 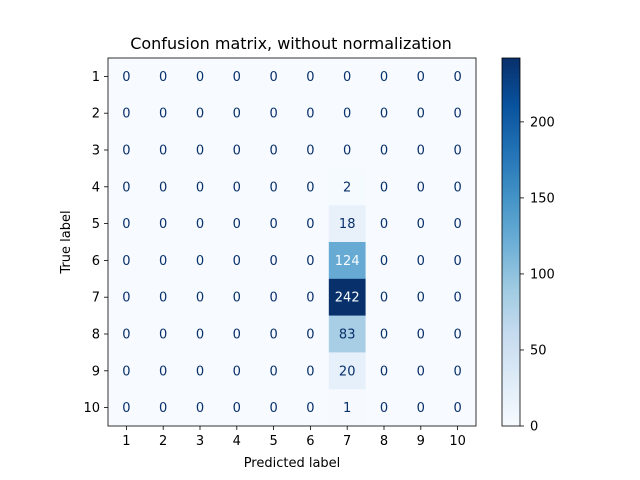 I want to click on cell-value-label: 18, so click(x=347, y=224).